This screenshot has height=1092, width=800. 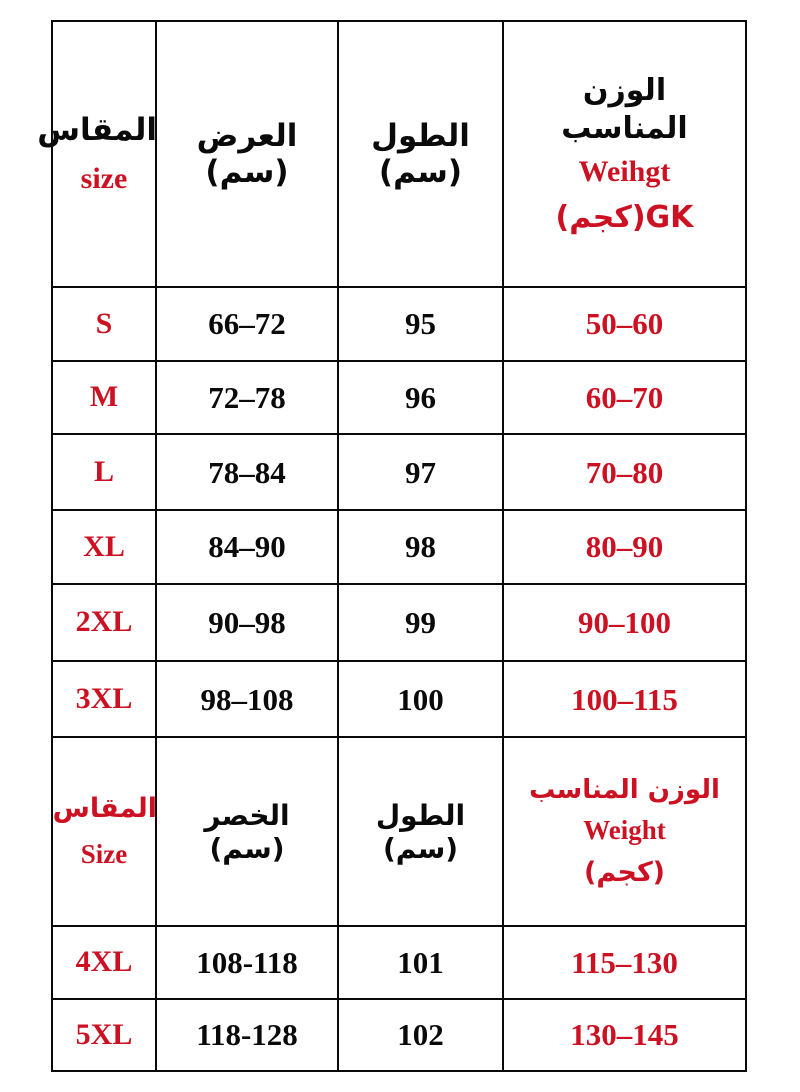 What do you see at coordinates (624, 128) in the screenshot?
I see `header-weight-arabic-line2-upper: المناسب` at bounding box center [624, 128].